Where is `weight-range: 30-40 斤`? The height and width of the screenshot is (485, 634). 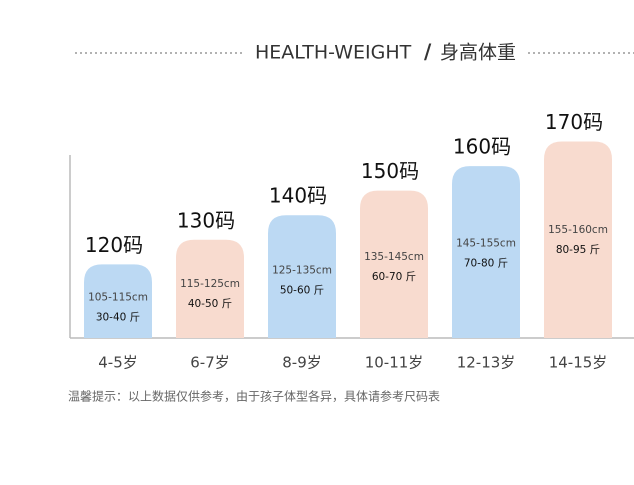 weight-range: 30-40 斤 is located at coordinates (118, 317).